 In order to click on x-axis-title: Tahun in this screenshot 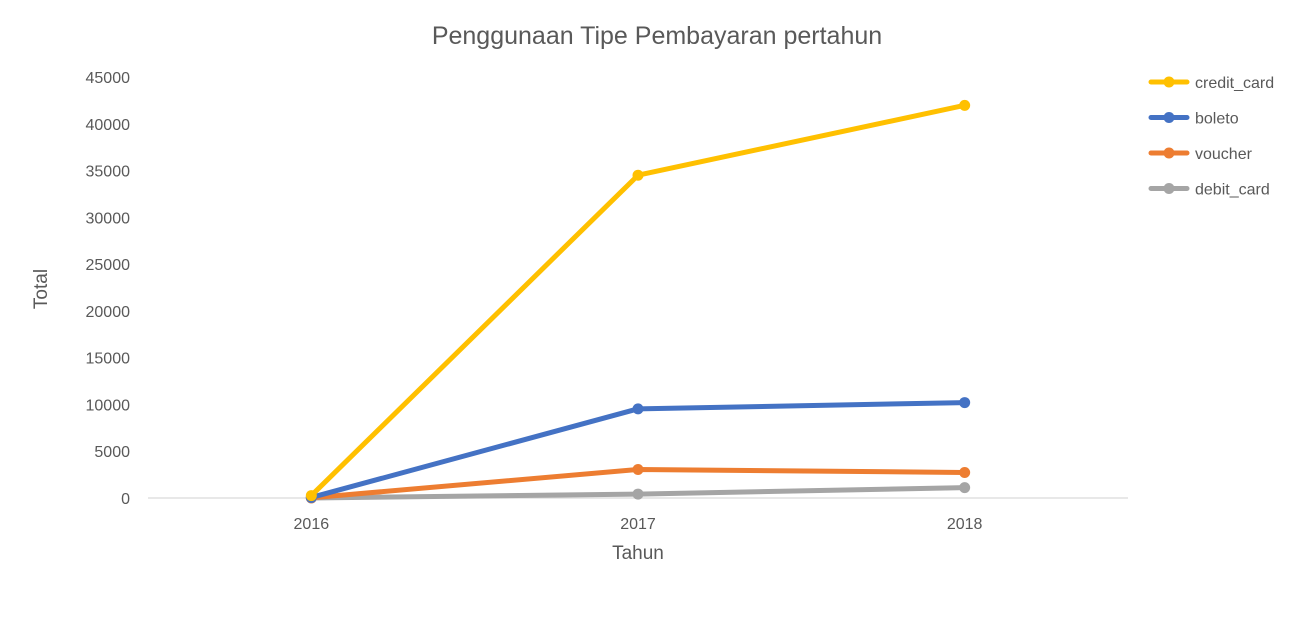, I will do `click(638, 553)`.